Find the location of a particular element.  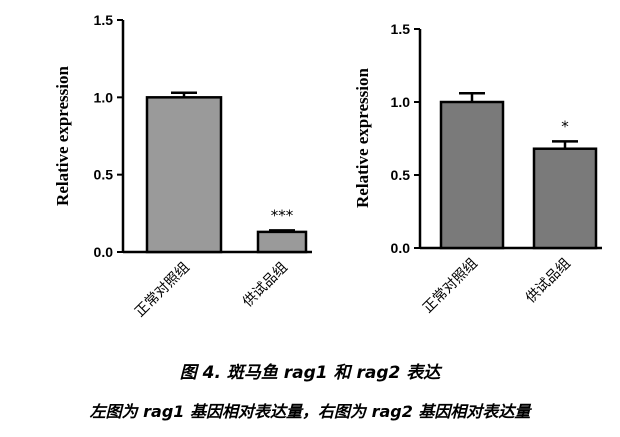

figure-caption-subtitle: 左图为 rag1 基因相对表达量，右图为 rag2 基因相对表达量 is located at coordinates (310, 411).